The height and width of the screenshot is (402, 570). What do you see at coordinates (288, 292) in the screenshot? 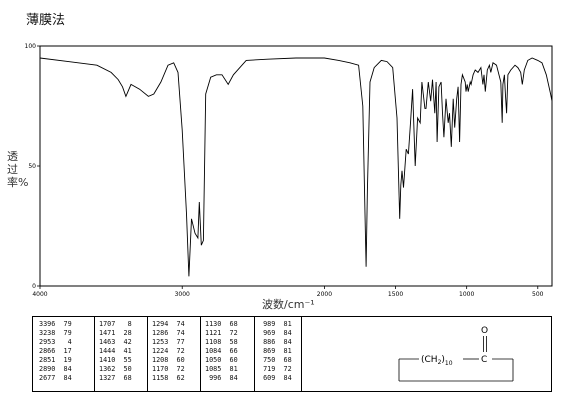
I see `x-ticks: 4000 3000 2000 1500 1000 500` at bounding box center [288, 292].